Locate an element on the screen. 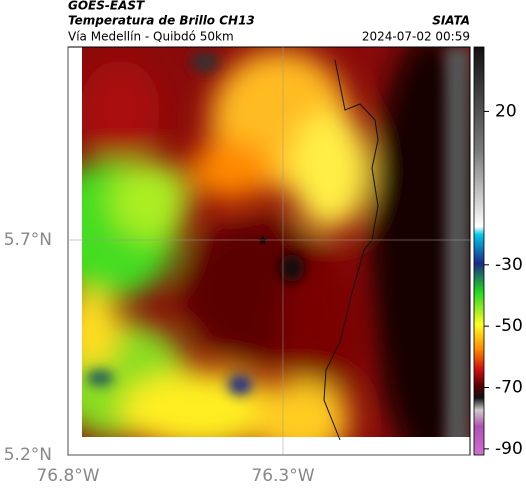 This screenshot has width=526, height=491. product: Temperatura de Brillo CH13 is located at coordinates (161, 21).